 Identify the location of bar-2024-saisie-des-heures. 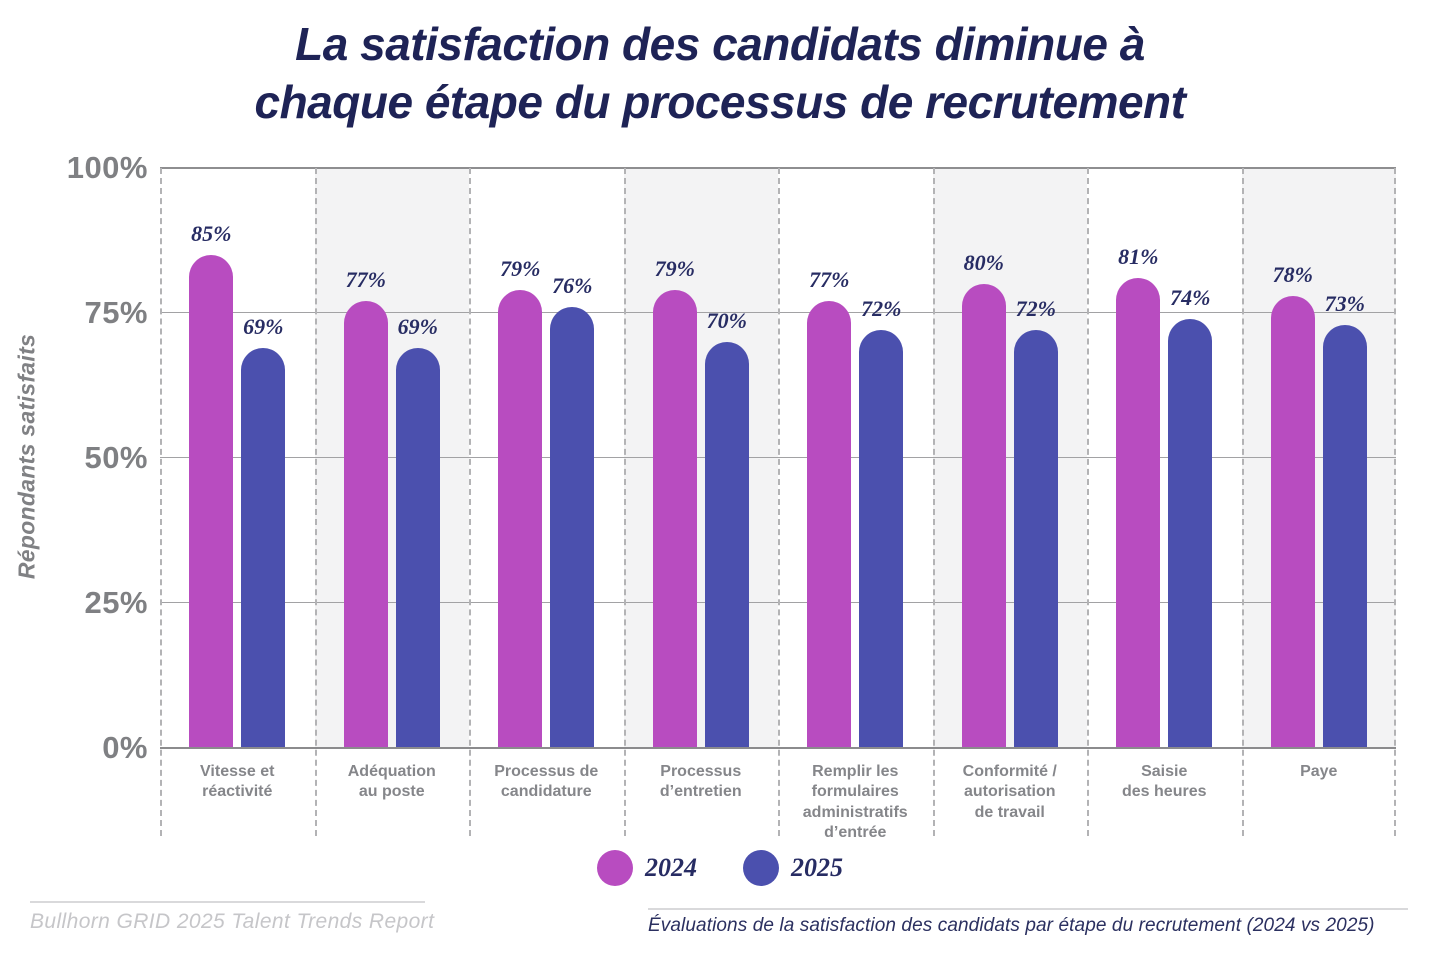
(1138, 513).